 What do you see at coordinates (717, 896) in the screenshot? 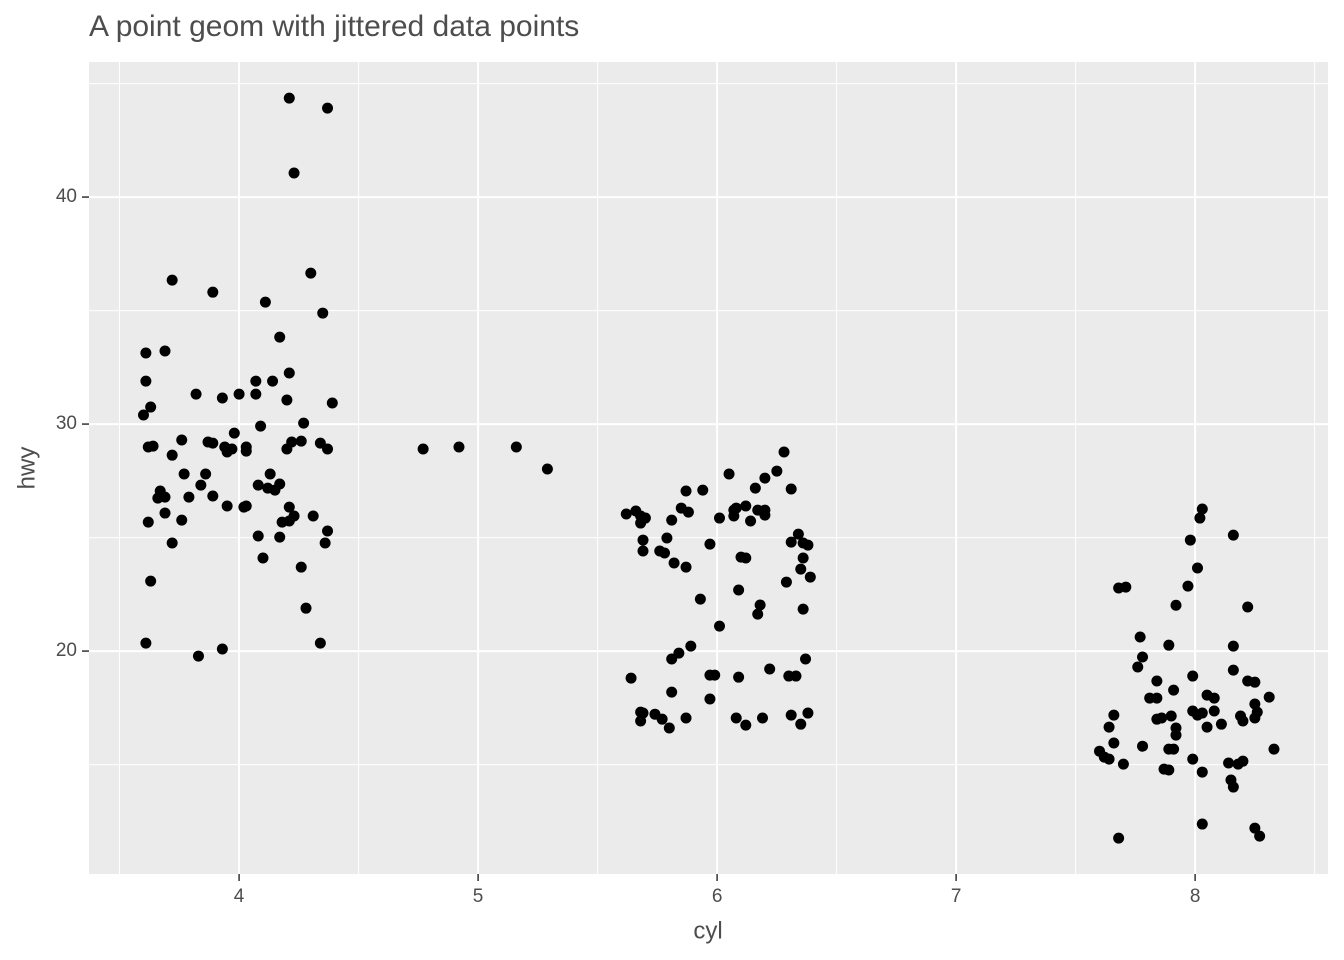
I see `x-tick-label: 6` at bounding box center [717, 896].